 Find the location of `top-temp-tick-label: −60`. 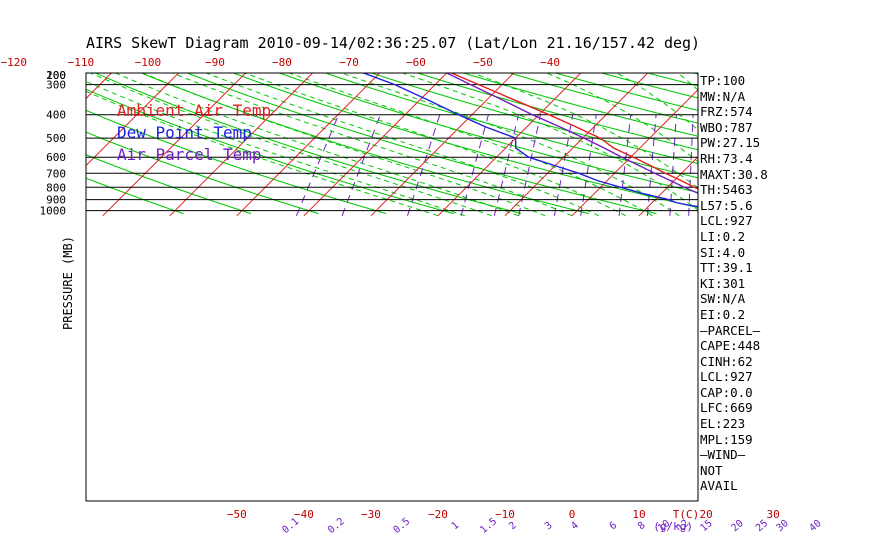

top-temp-tick-label: −60 is located at coordinates (416, 62).